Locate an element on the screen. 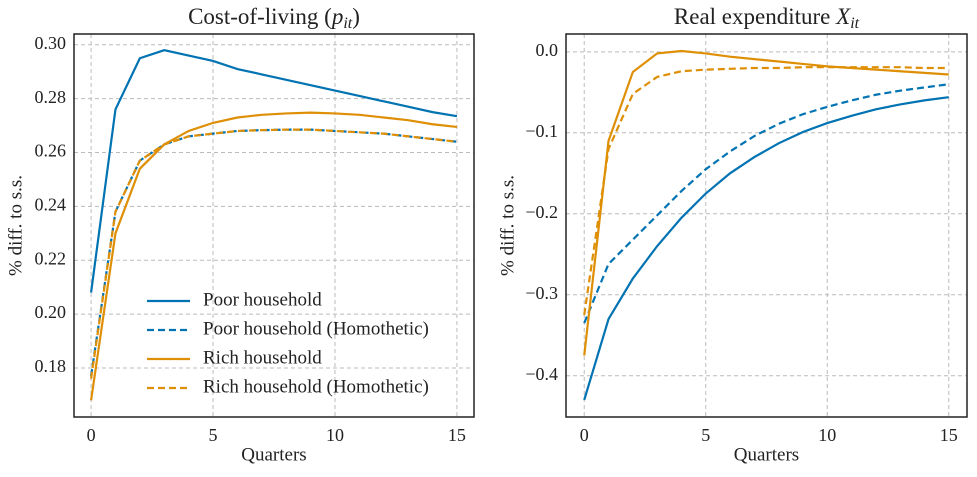  title-part: p is located at coordinates (337, 16).